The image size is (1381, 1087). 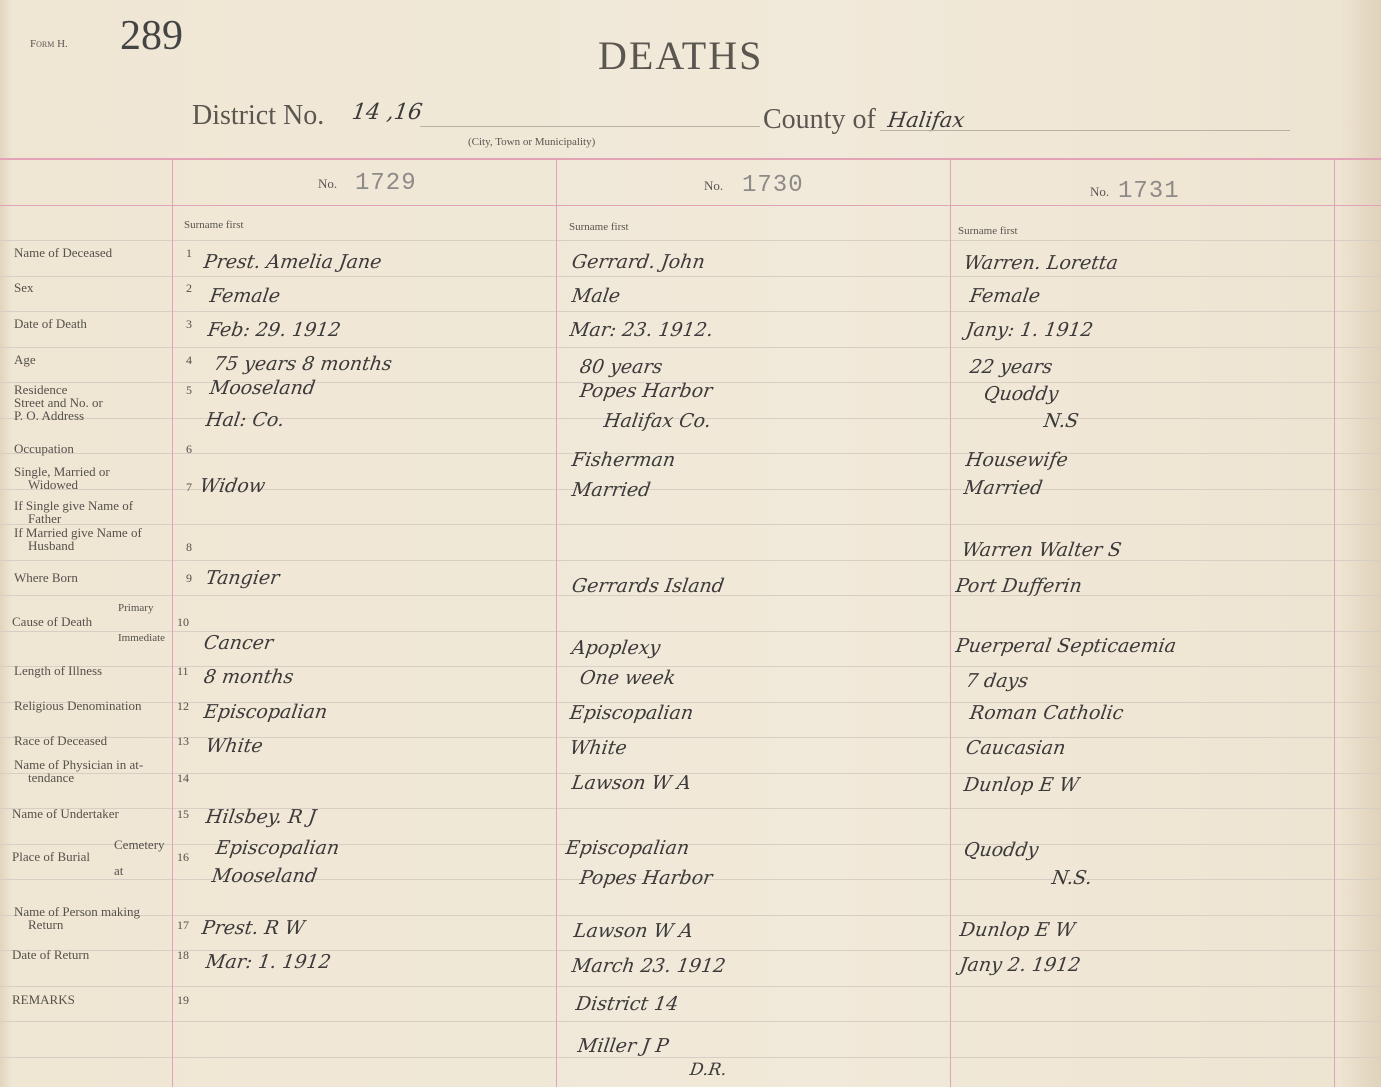 I want to click on label-father: Father, so click(x=45, y=518).